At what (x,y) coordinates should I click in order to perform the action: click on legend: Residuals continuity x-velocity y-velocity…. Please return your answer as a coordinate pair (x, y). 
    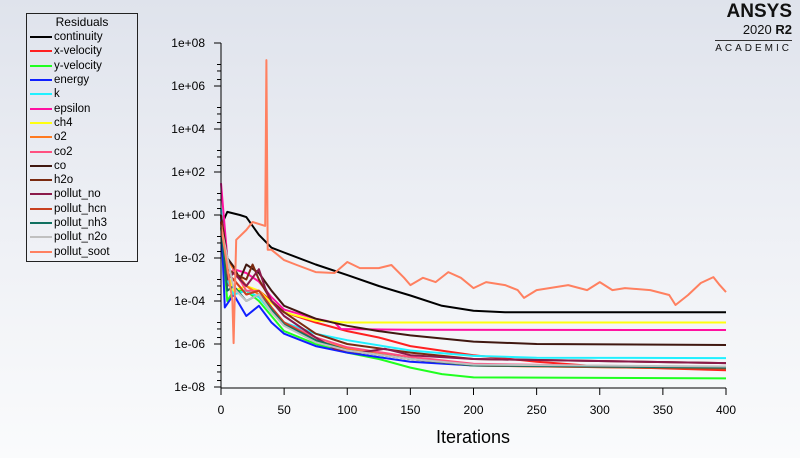
    Looking at the image, I should click on (82, 137).